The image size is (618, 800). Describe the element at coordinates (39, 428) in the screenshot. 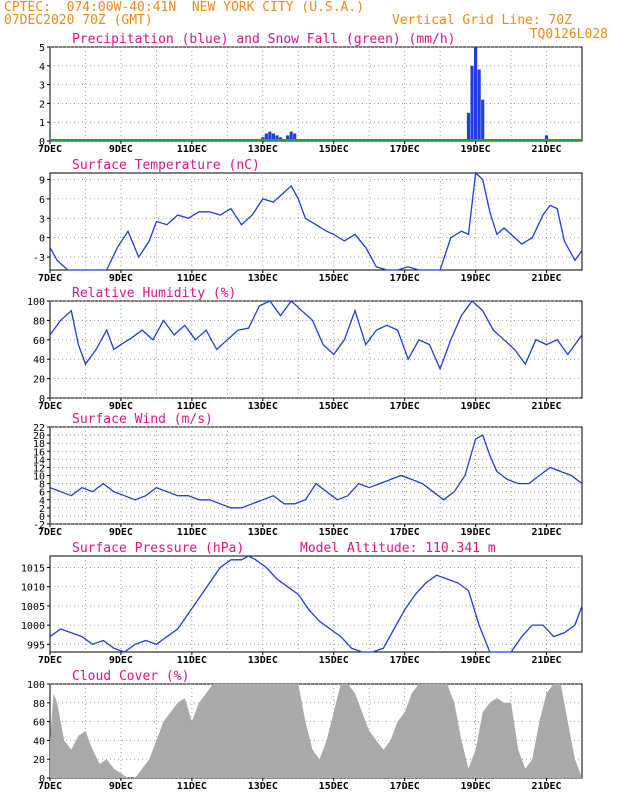

I see `y-tick-label: 22` at that location.